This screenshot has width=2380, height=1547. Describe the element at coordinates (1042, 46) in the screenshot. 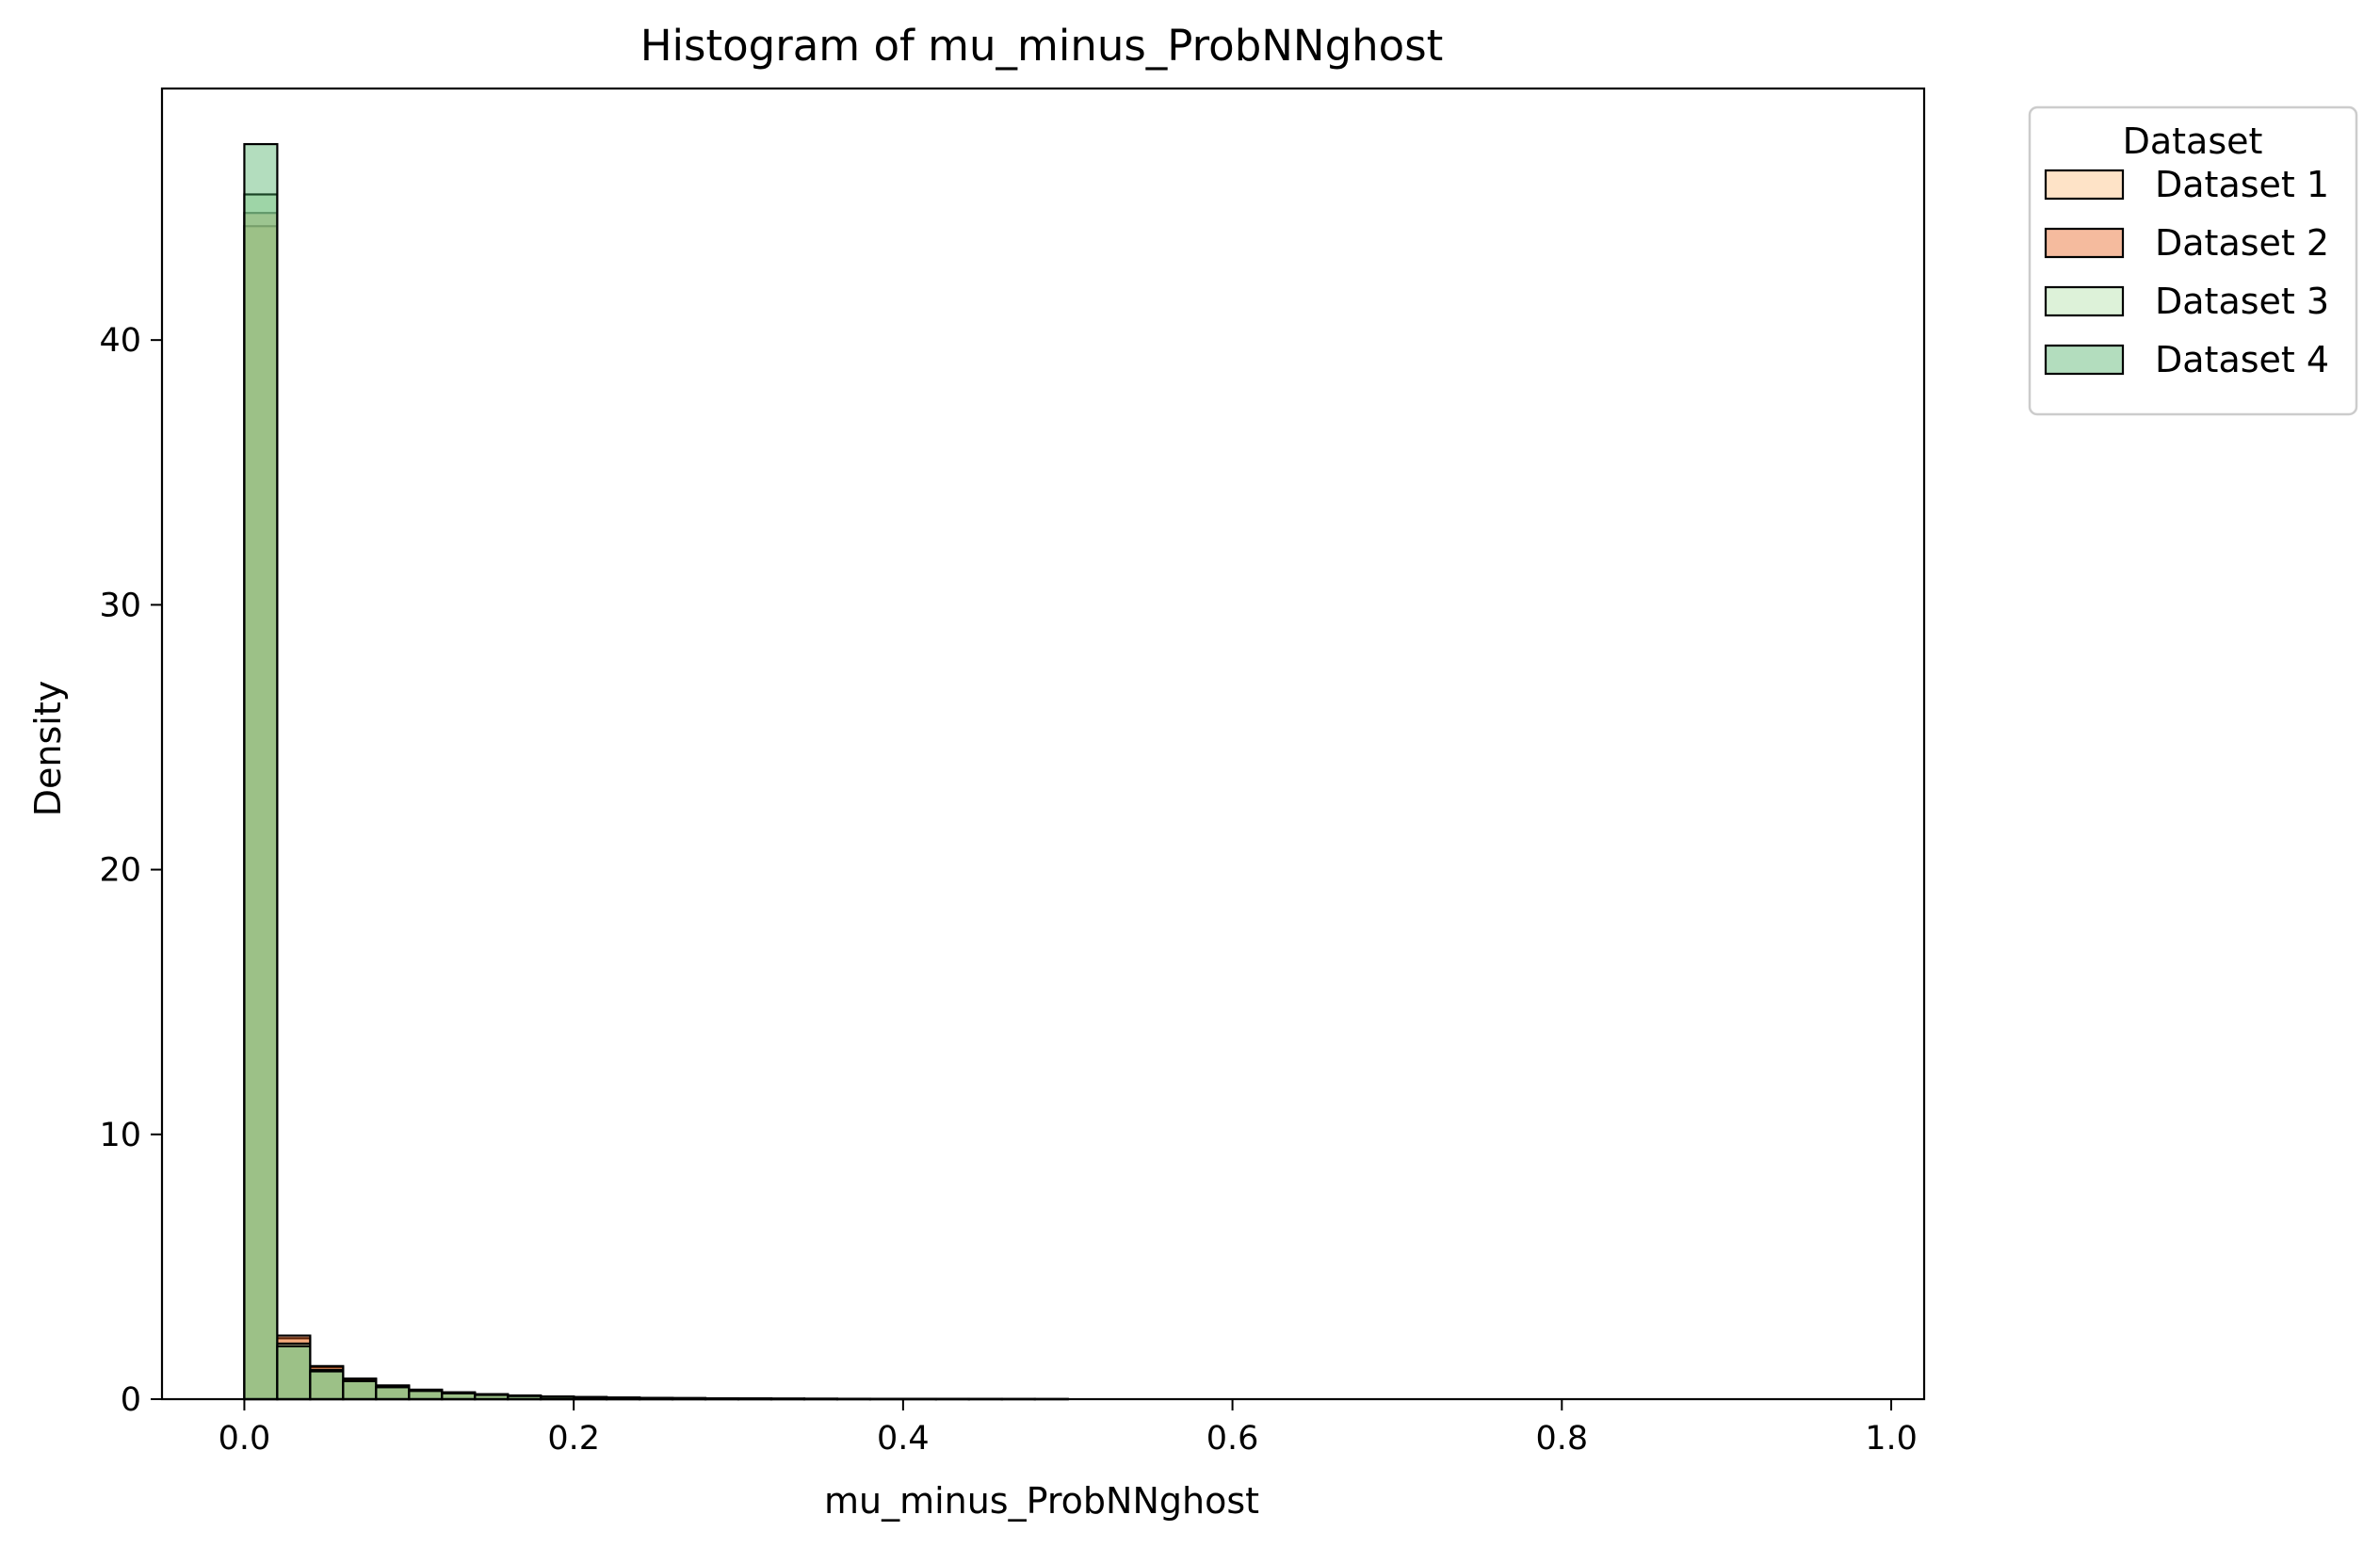

I see `chart-title: Histogram of mu_minus_ProbNNghost` at that location.